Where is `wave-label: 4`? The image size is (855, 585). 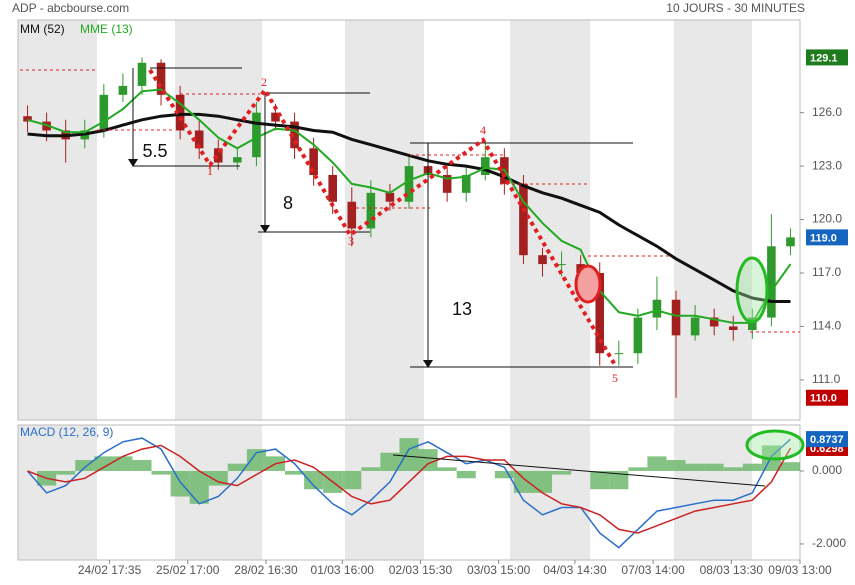 wave-label: 4 is located at coordinates (483, 130).